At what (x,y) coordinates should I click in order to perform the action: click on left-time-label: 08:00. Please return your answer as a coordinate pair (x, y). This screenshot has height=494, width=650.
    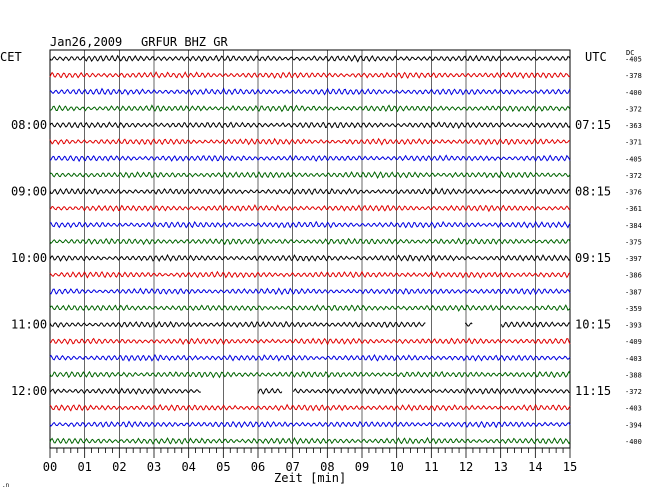
    Looking at the image, I should click on (29, 125).